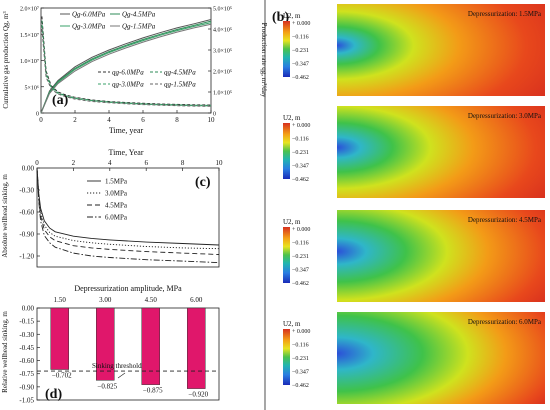 The width and height of the screenshot is (550, 410). Describe the element at coordinates (117, 366) in the screenshot. I see `sinking-threshold-label: Sinking threshold` at that location.